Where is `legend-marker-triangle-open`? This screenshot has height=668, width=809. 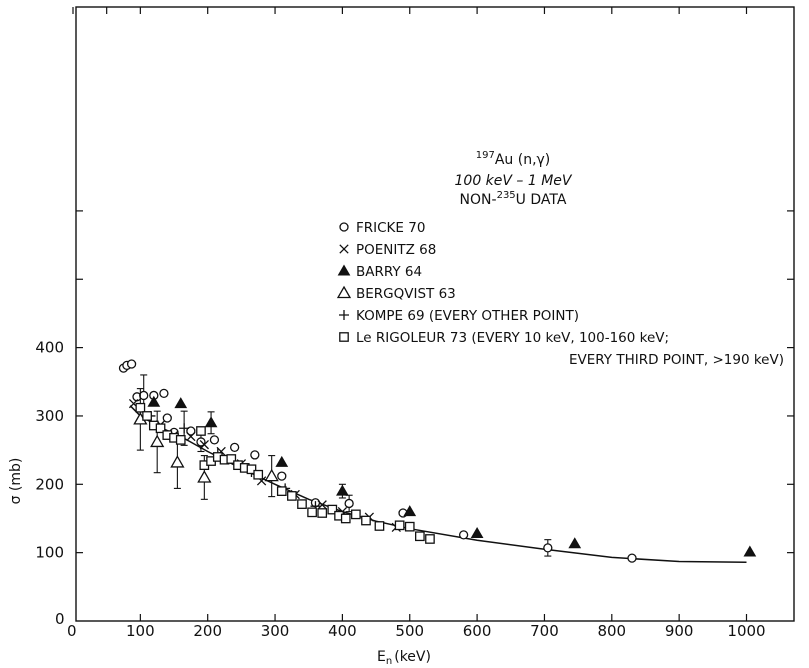
legend-marker-triangle-open is located at coordinates (344, 292).